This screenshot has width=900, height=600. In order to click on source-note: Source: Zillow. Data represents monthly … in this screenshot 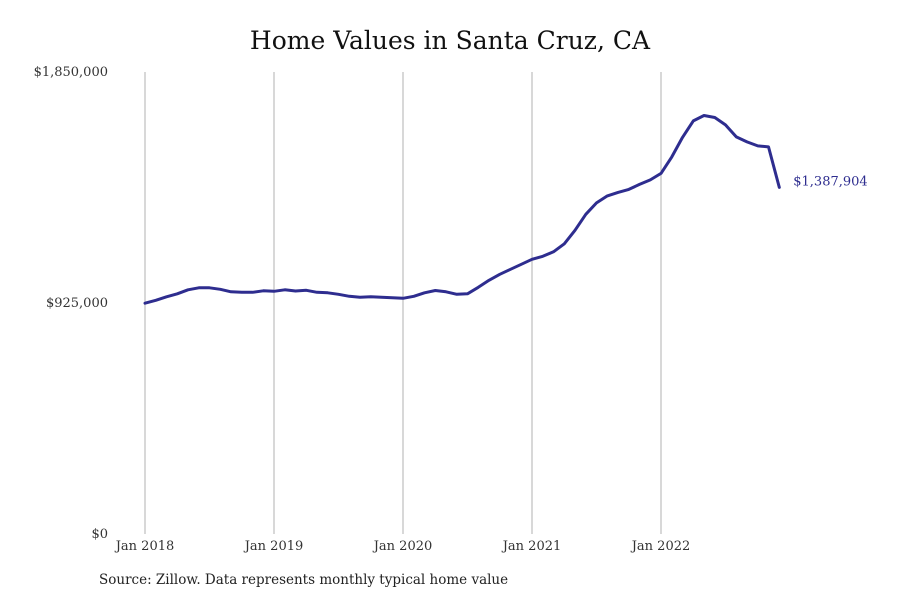, I will do `click(304, 580)`.